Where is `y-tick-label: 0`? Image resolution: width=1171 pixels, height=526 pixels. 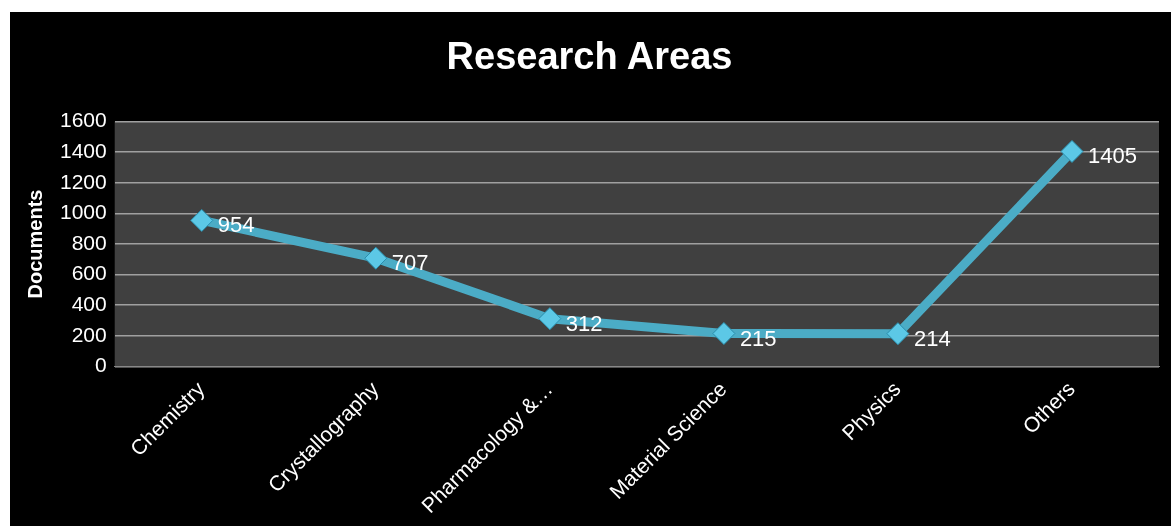 y-tick-label: 0 is located at coordinates (101, 365).